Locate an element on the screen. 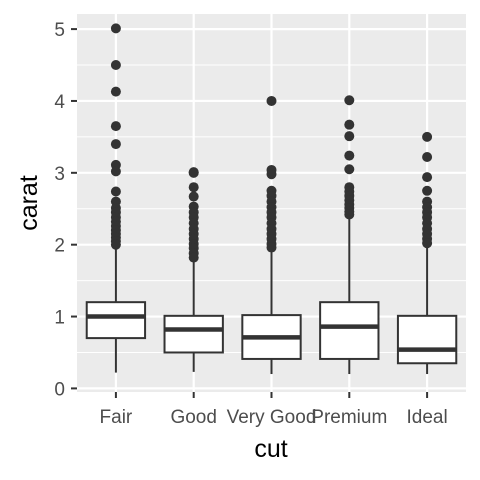 The image size is (480, 480). x-tick-label: Premium is located at coordinates (349, 417).